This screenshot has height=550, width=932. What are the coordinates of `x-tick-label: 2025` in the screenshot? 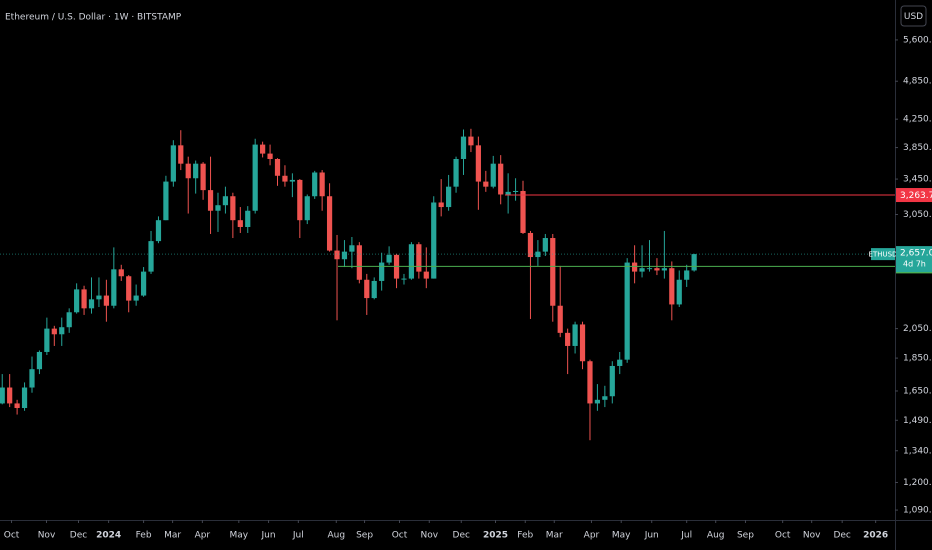 It's located at (495, 536).